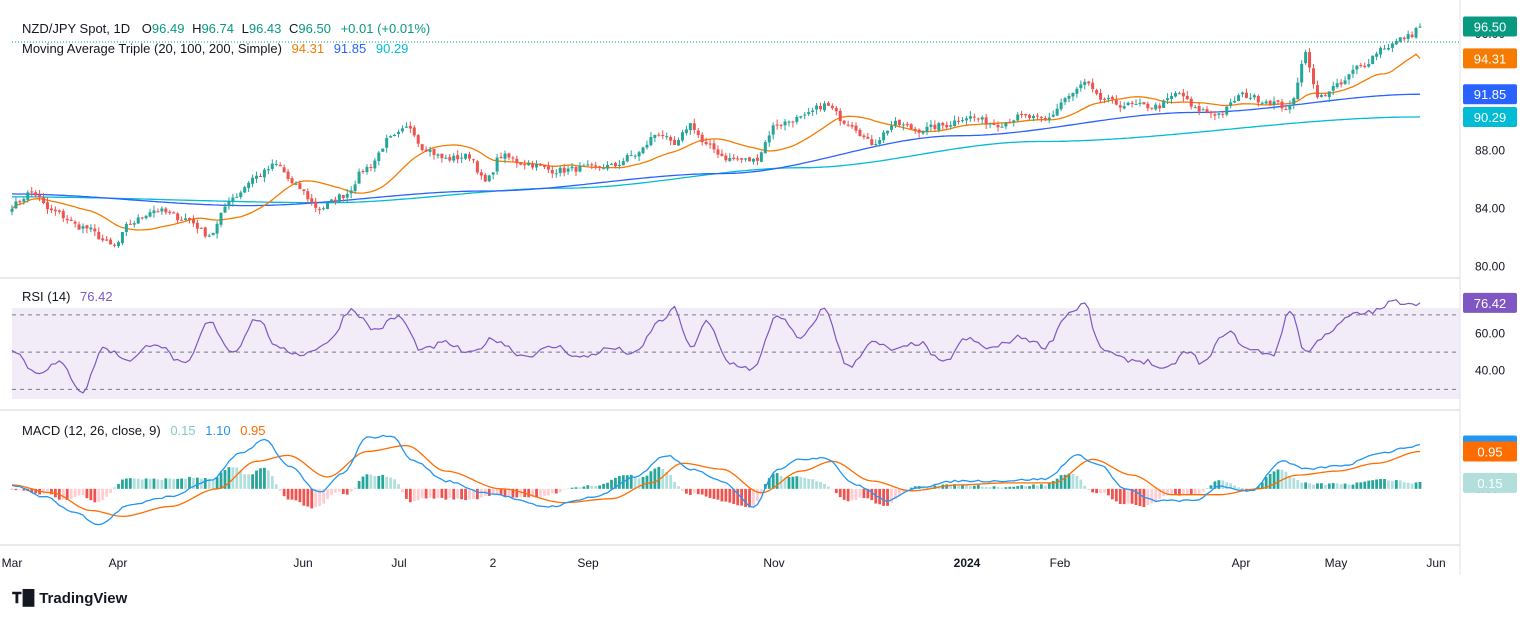 This screenshot has width=1536, height=618. I want to click on ma100-value: 91.85, so click(350, 48).